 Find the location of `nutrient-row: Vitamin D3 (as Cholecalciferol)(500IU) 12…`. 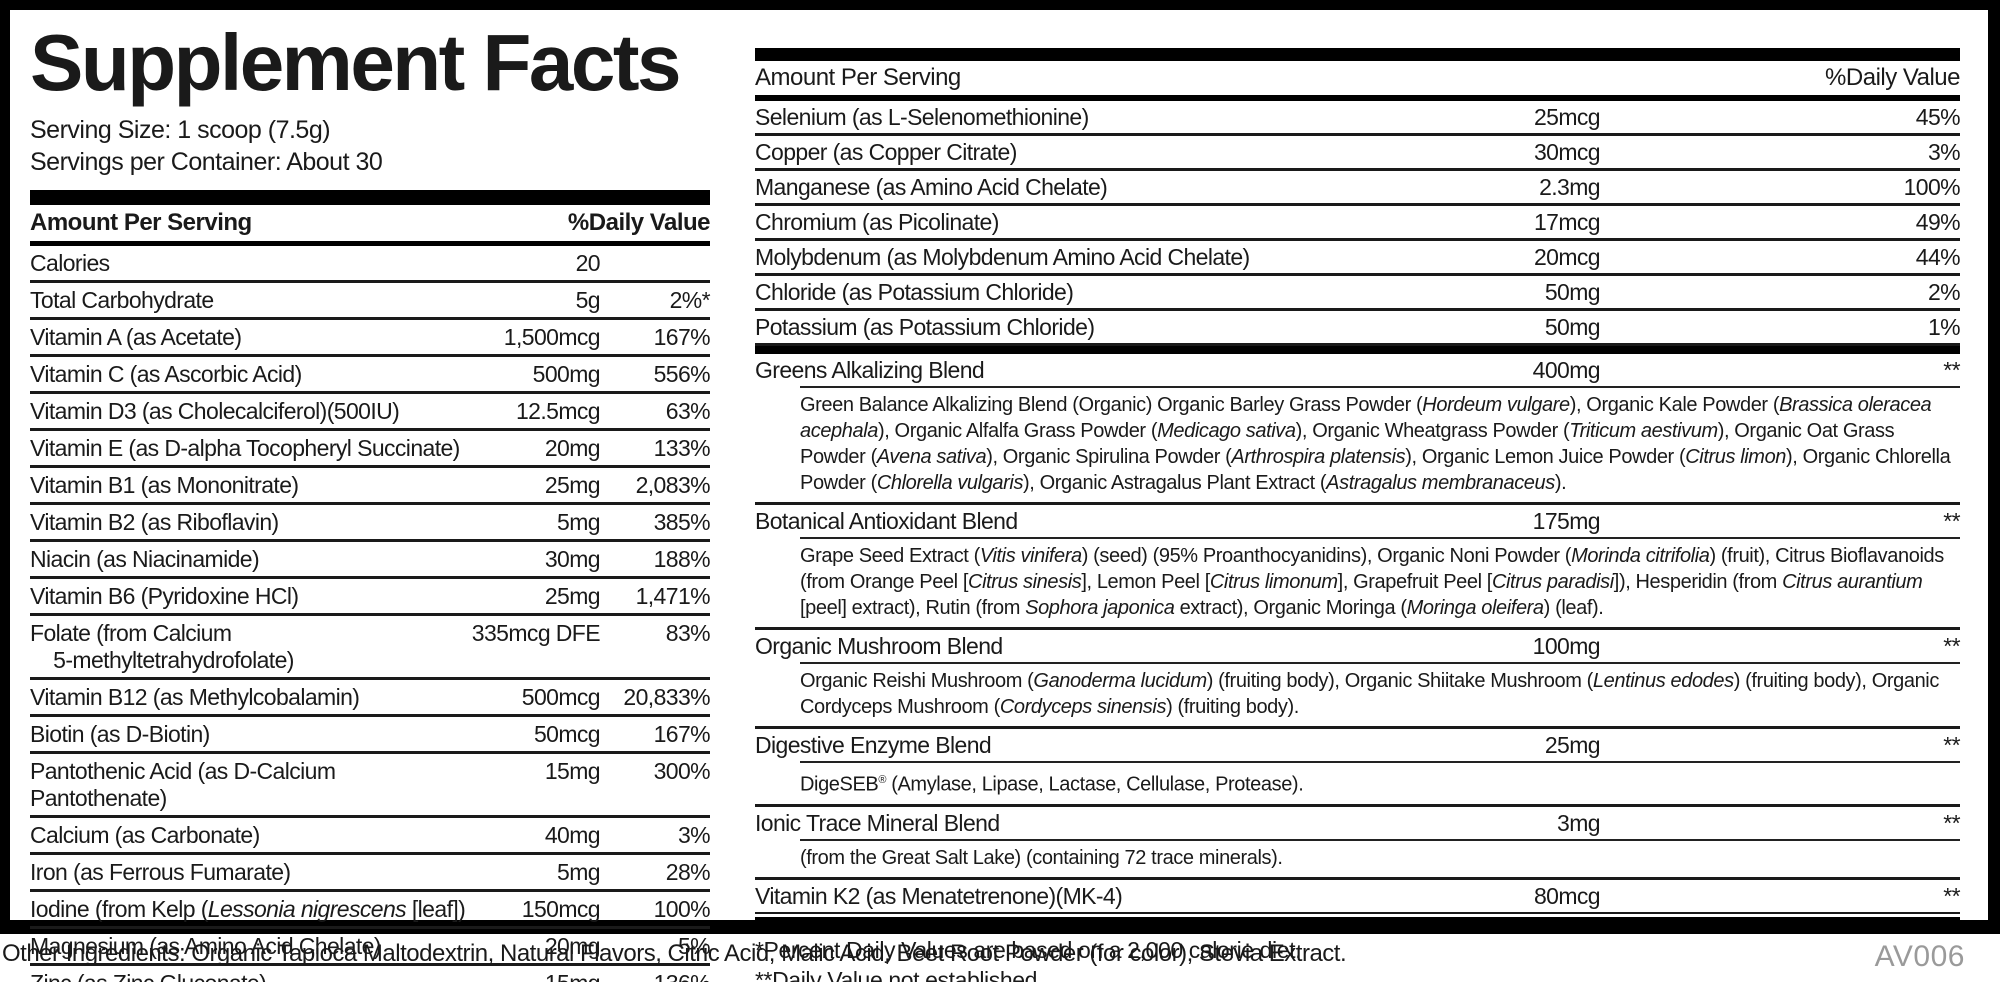

nutrient-row: Vitamin D3 (as Cholecalciferol)(500IU) 12… is located at coordinates (370, 409).